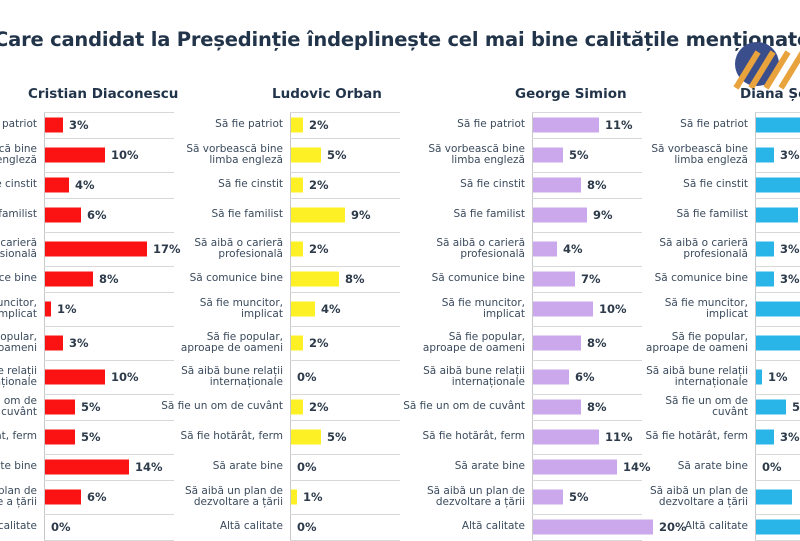 The image size is (800, 541). What do you see at coordinates (778, 377) in the screenshot?
I see `bar-value-label: 1%` at bounding box center [778, 377].